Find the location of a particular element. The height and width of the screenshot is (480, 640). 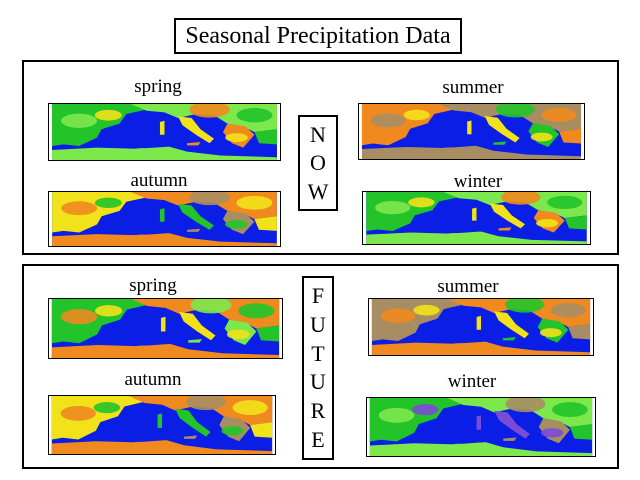

now-summer-label: summer is located at coordinates (473, 87).